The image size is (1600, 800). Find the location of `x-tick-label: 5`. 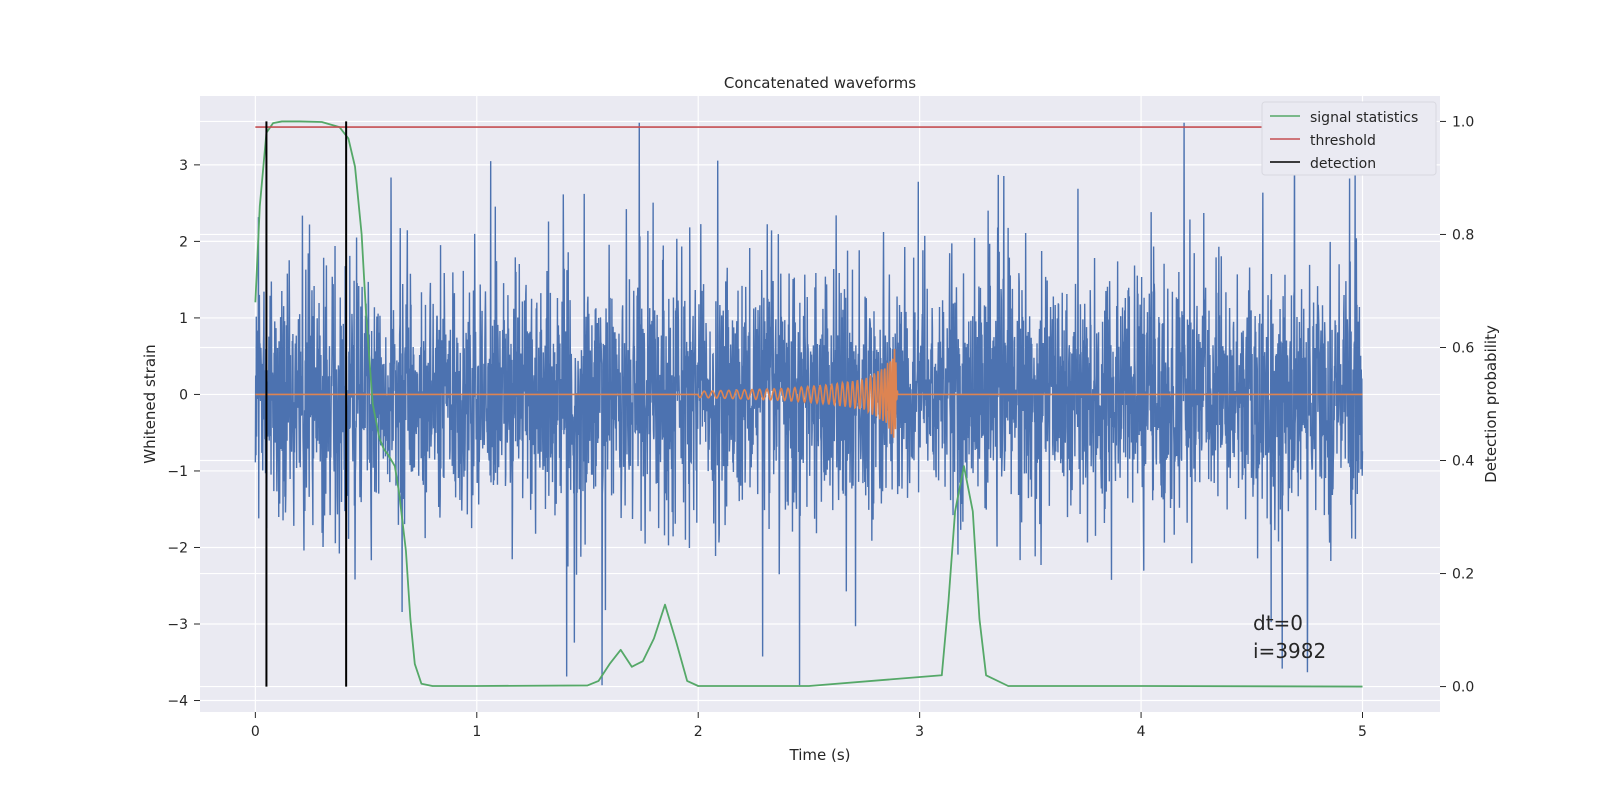

x-tick-label: 5 is located at coordinates (1362, 732).